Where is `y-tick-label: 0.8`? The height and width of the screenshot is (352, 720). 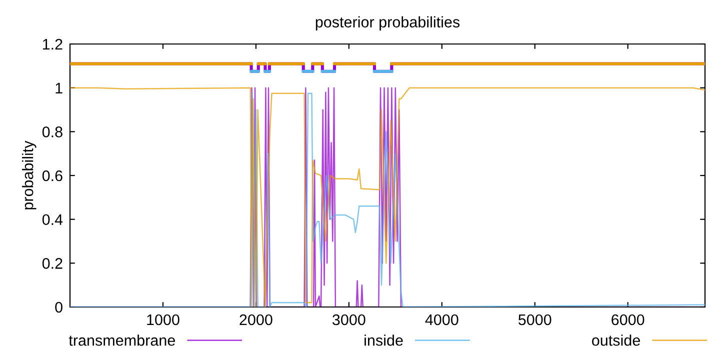
y-tick-label: 0.8 is located at coordinates (52, 132).